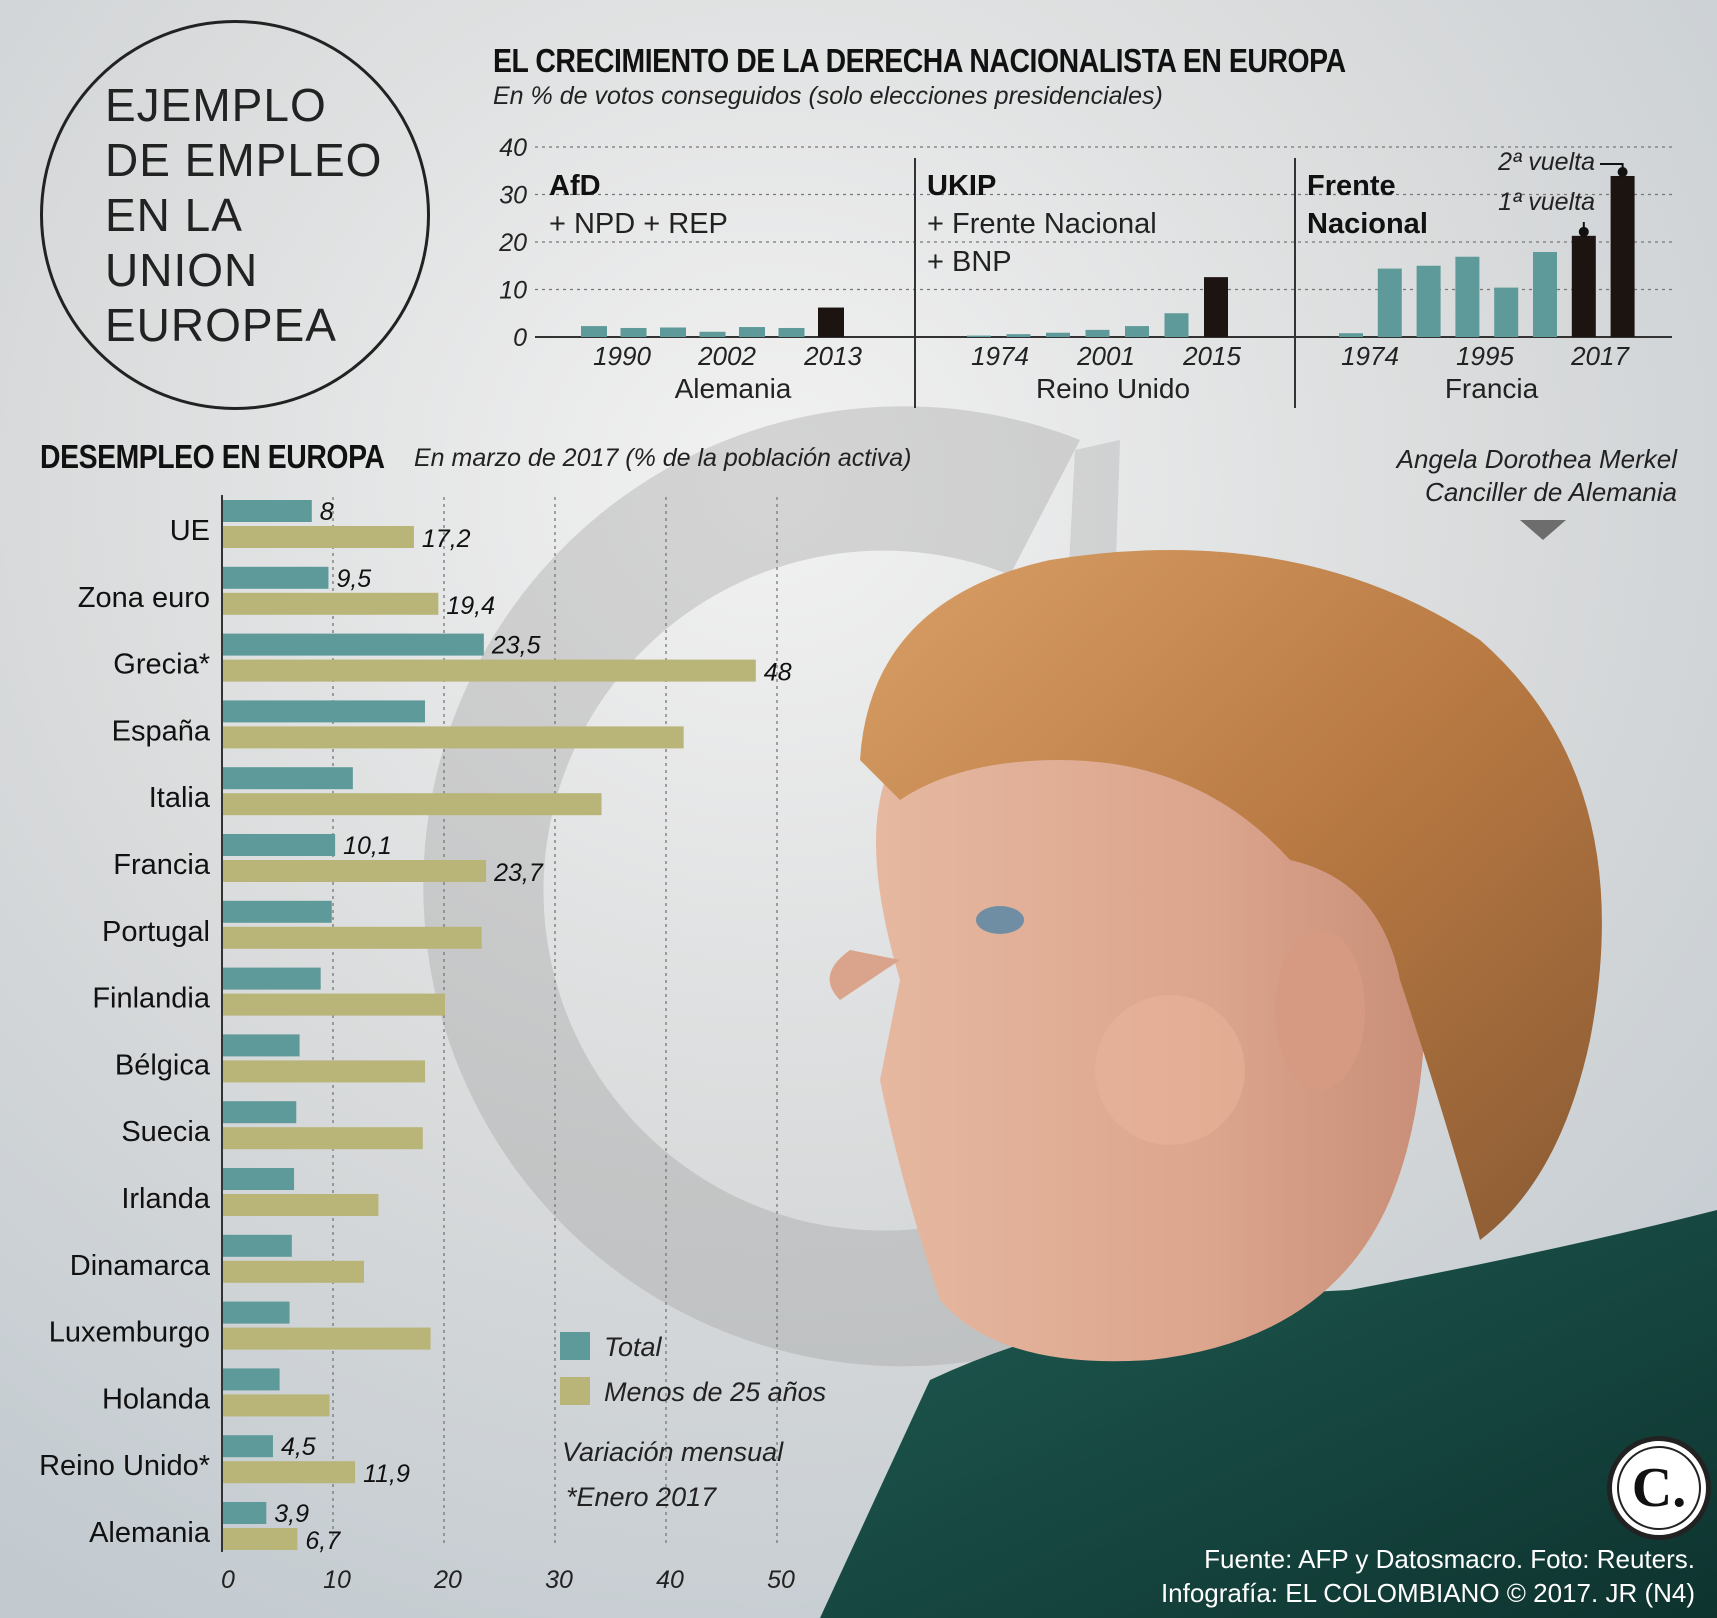 The height and width of the screenshot is (1618, 1717). Describe the element at coordinates (470, 606) in the screenshot. I see `unemployment-value-youth: 19,4` at that location.